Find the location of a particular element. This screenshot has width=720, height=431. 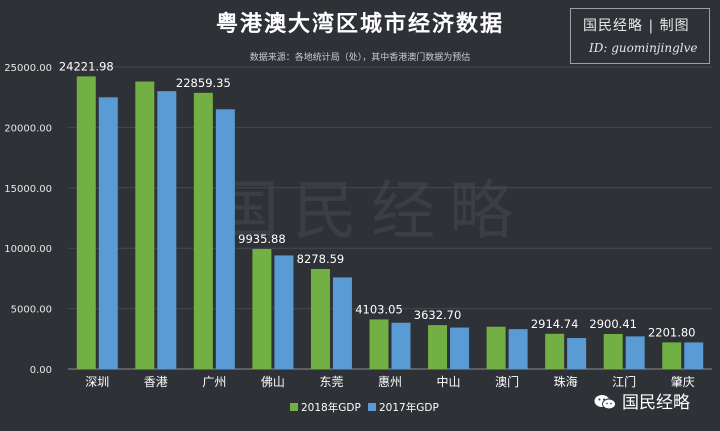

legend-label: 2018年GDP is located at coordinates (331, 407).